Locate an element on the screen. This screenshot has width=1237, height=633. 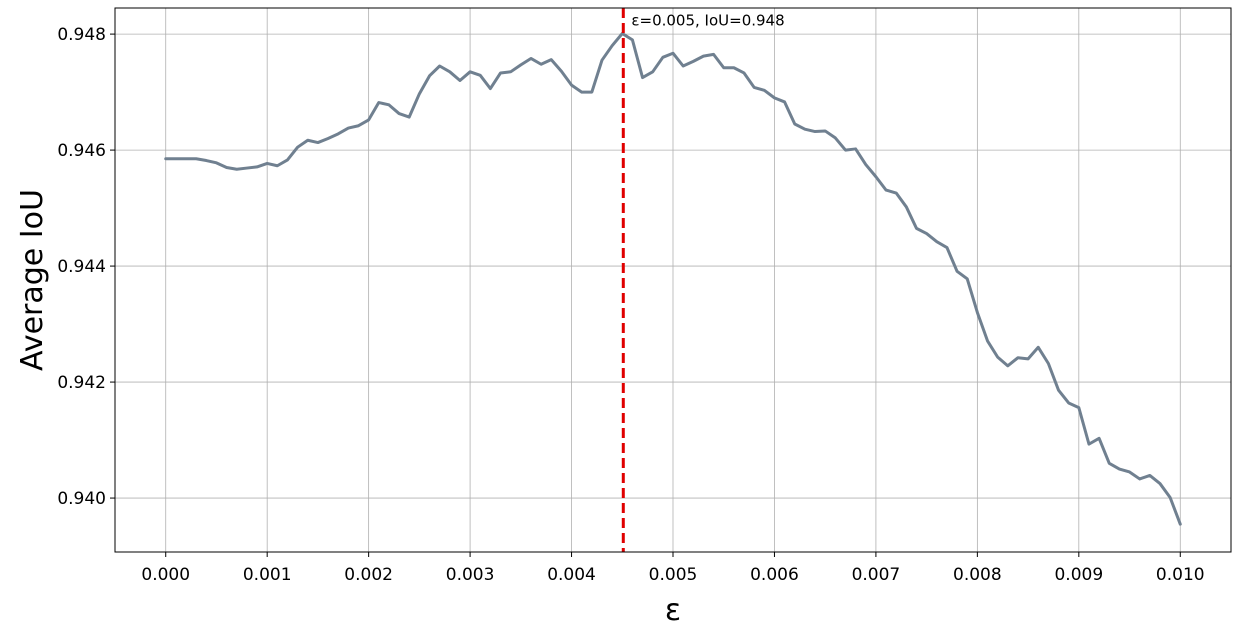
x-tick-label: 0.000 is located at coordinates (165, 575).